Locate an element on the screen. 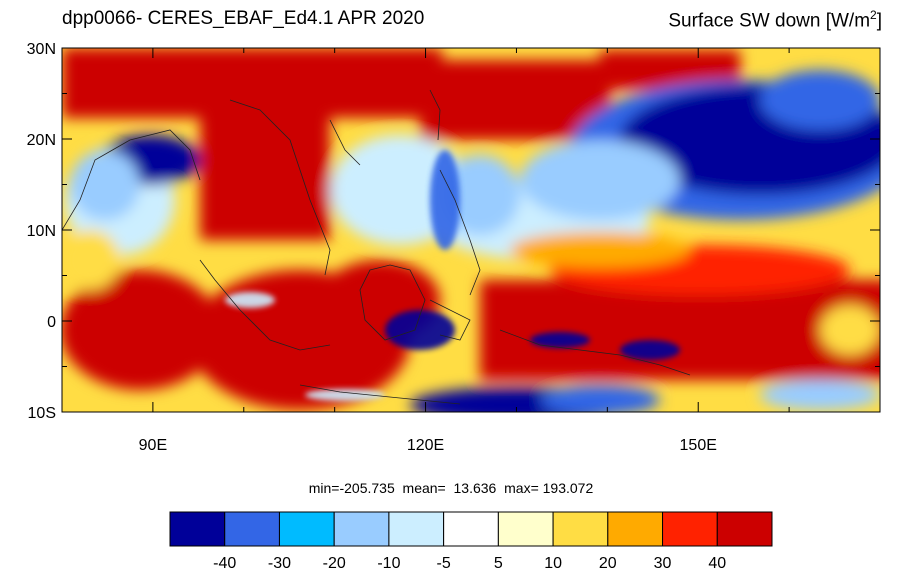 This screenshot has width=902, height=576. colorbar: -40 -30 -20 -10 -5 5 10 20 30 40 is located at coordinates (471, 541).